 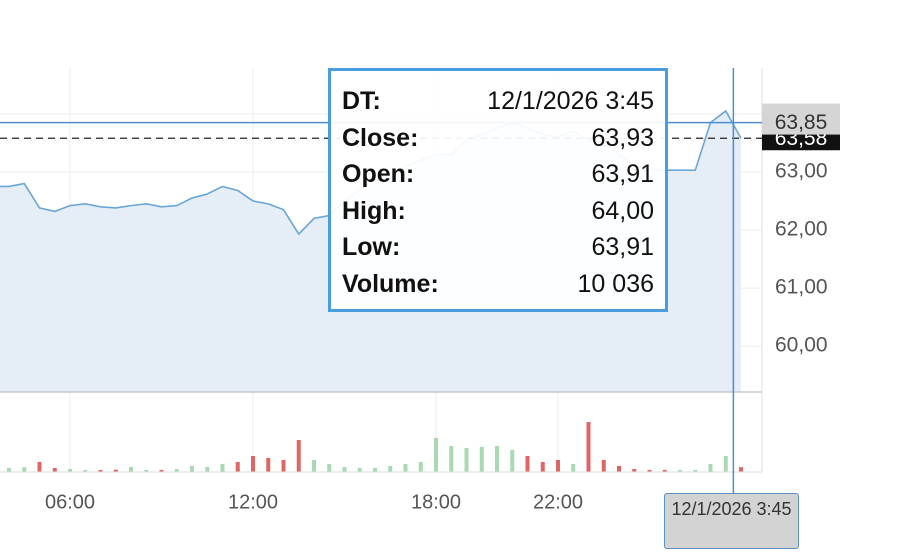 I want to click on tooltip-value: 63,93, so click(x=622, y=137).